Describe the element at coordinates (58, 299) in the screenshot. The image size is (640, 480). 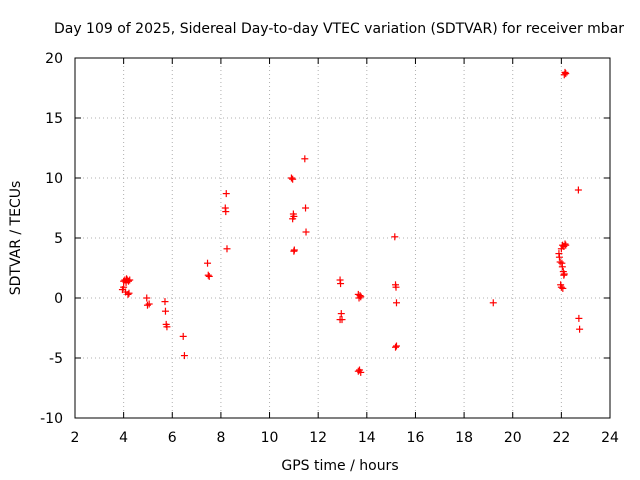
I see `y-tick-label: 0` at that location.